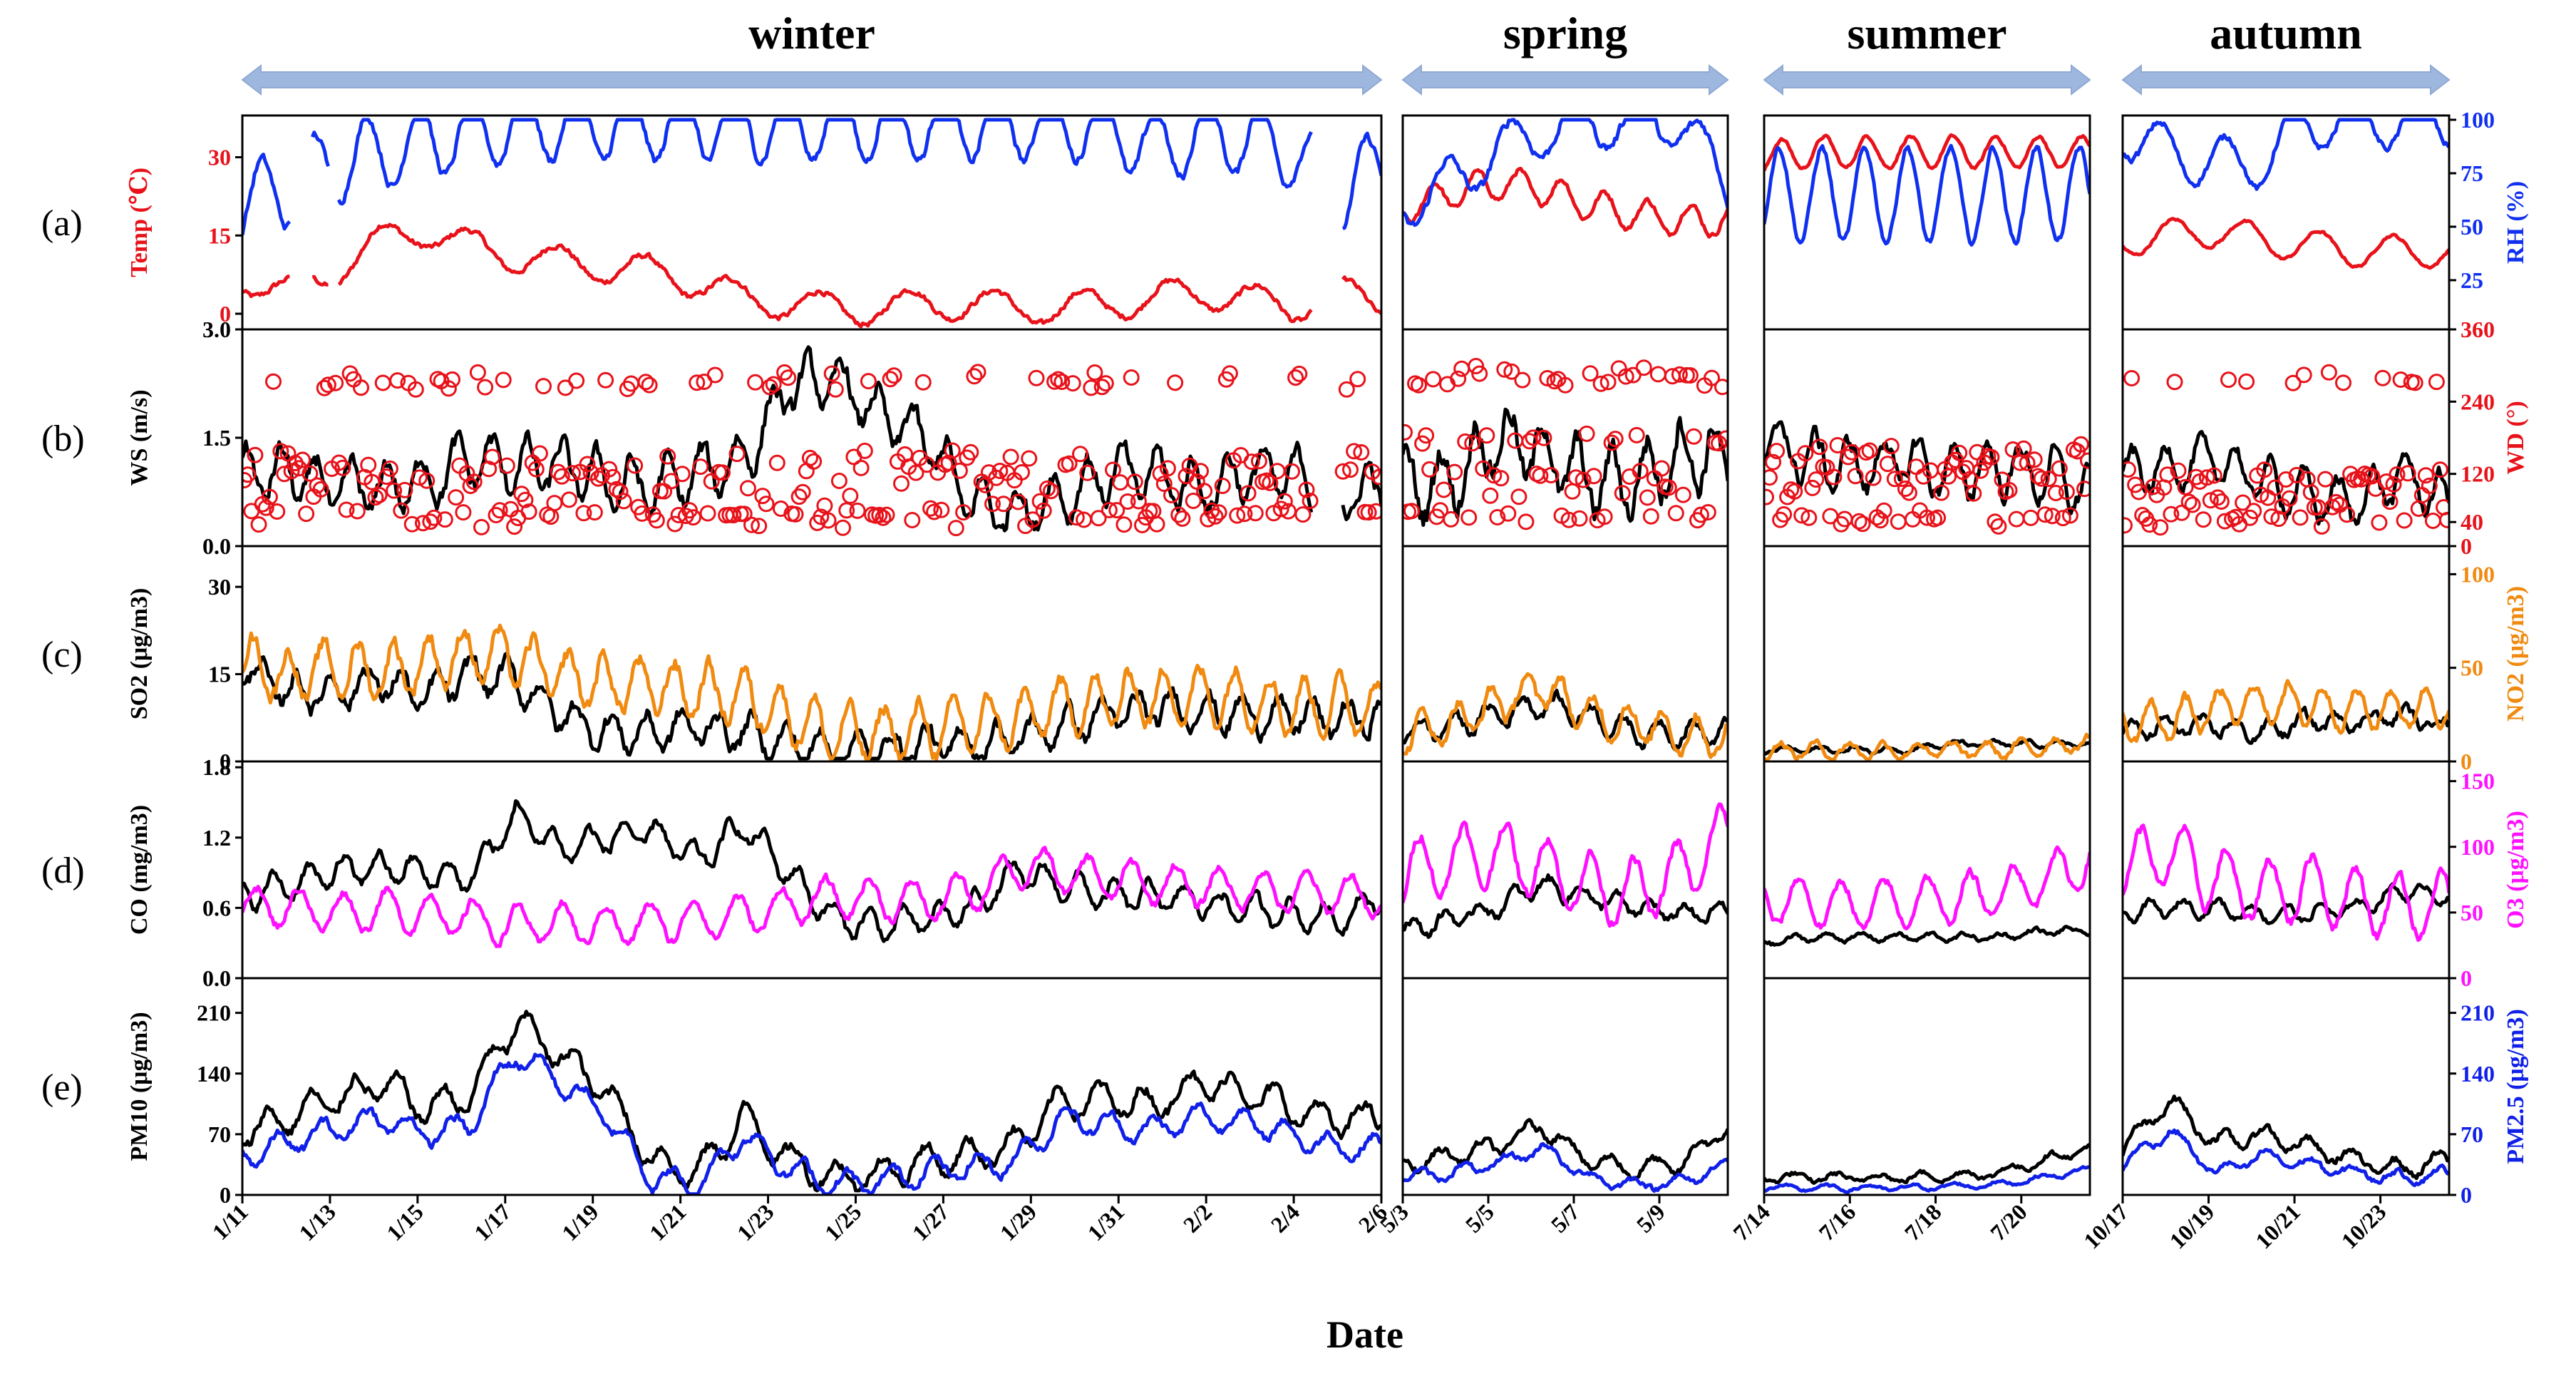 The width and height of the screenshot is (2576, 1376). I want to click on x-tick-label: 7/18, so click(1923, 1222).